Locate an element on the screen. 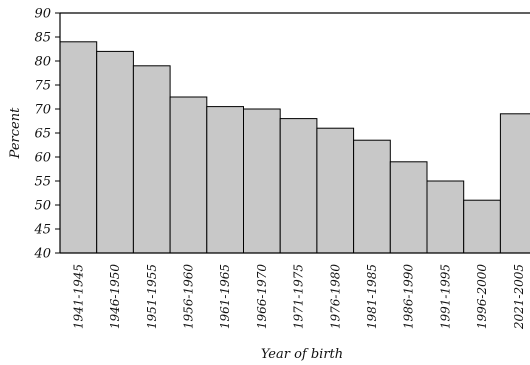 The image size is (530, 365). x-tick-label-1991-1995: 1991-1995 is located at coordinates (445, 296).